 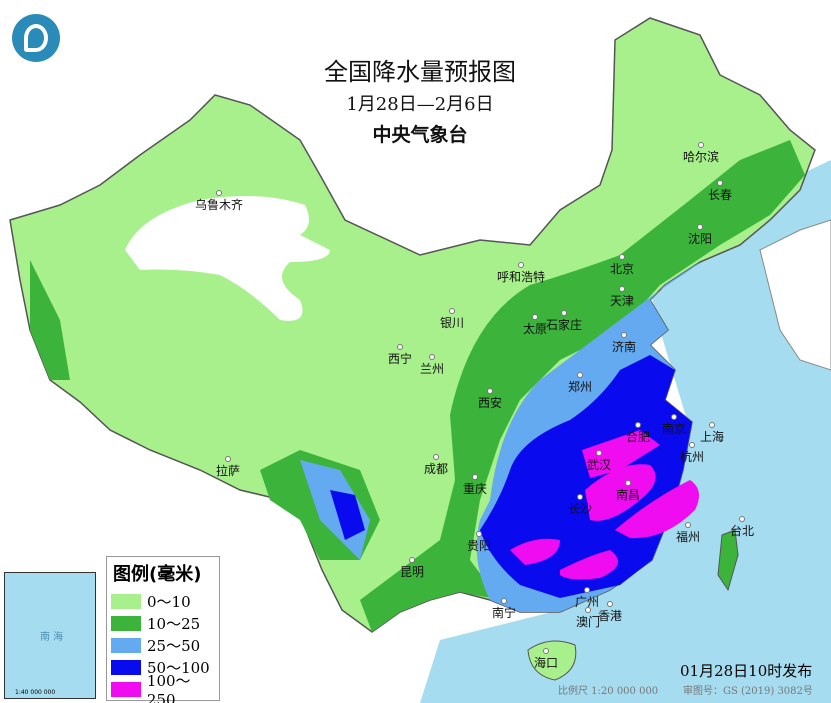 What do you see at coordinates (638, 437) in the screenshot?
I see `city-label: 合肥` at bounding box center [638, 437].